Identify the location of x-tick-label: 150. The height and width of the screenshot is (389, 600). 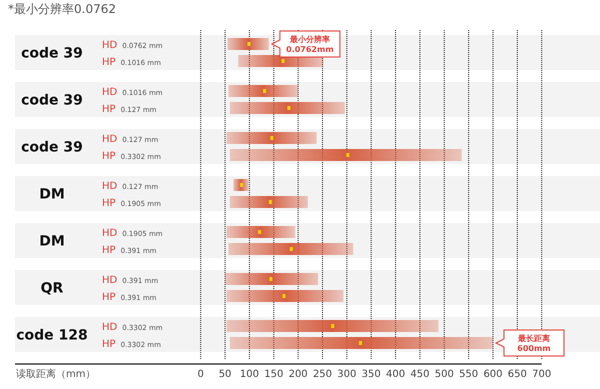
(274, 374).